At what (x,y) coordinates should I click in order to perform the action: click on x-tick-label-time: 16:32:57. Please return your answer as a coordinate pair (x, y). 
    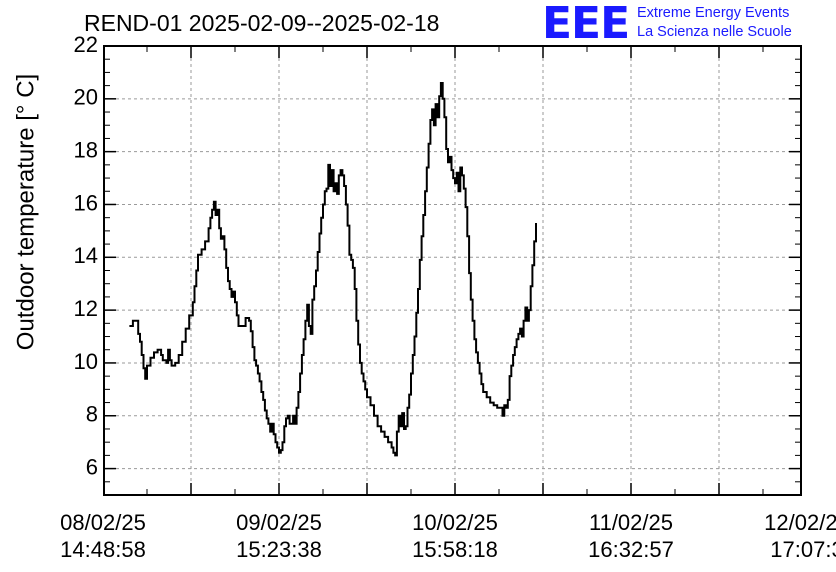
    Looking at the image, I should click on (631, 549).